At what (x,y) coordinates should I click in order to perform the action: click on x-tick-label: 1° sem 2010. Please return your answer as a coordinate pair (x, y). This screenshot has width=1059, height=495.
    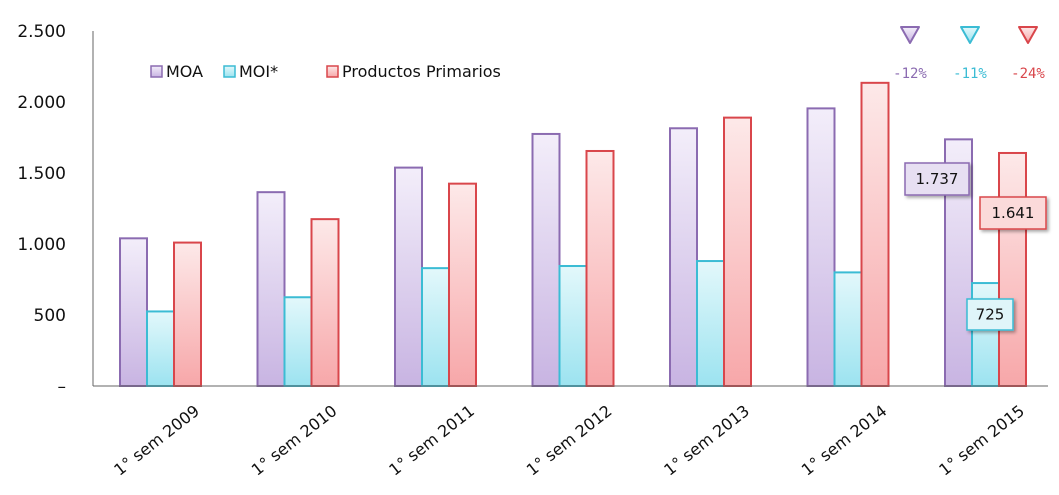
    Looking at the image, I should click on (294, 440).